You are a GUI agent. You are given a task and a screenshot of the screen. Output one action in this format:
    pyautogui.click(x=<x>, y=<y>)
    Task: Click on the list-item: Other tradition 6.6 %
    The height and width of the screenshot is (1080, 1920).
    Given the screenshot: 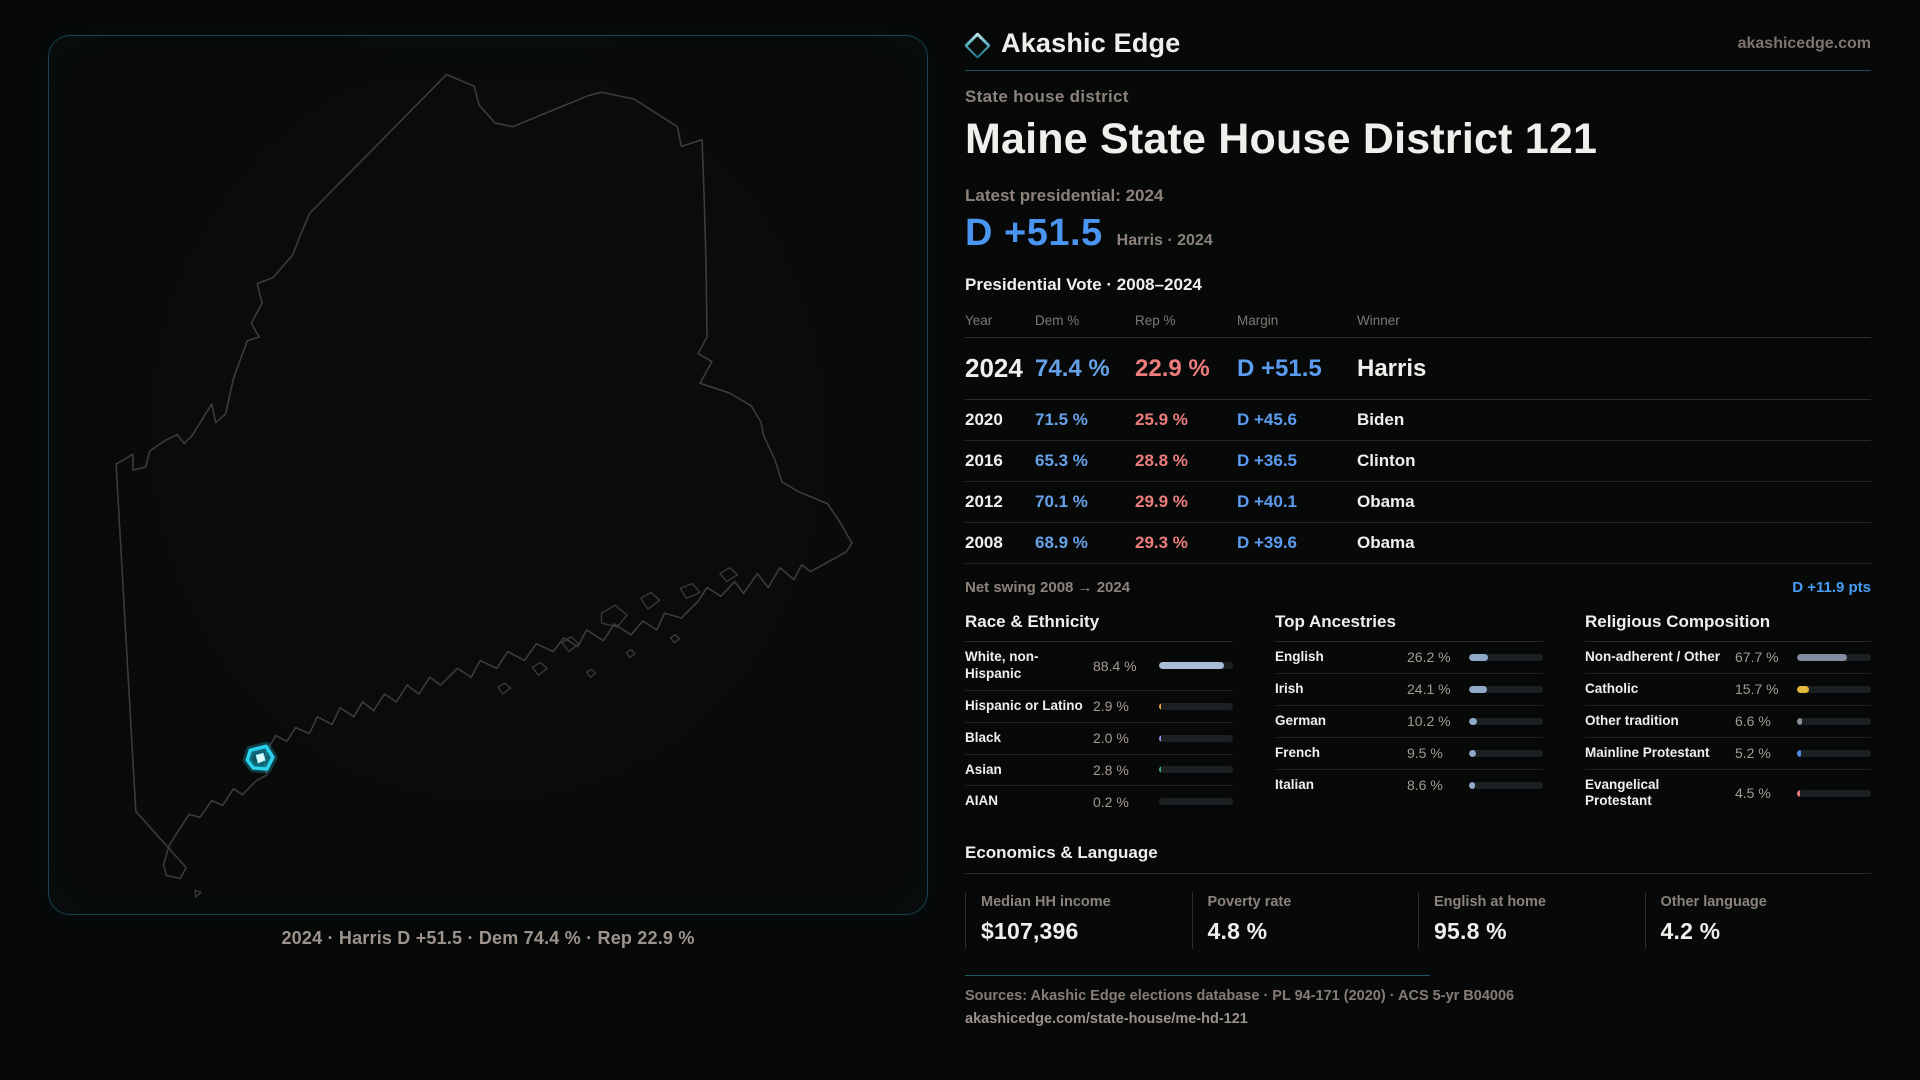 What is the action you would take?
    pyautogui.click(x=1728, y=722)
    